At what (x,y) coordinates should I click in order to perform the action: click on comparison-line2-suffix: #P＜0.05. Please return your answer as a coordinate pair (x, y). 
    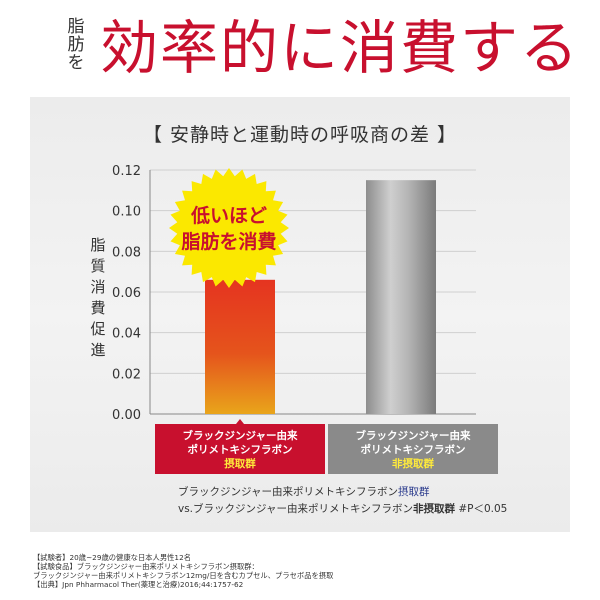
    Looking at the image, I should click on (481, 509).